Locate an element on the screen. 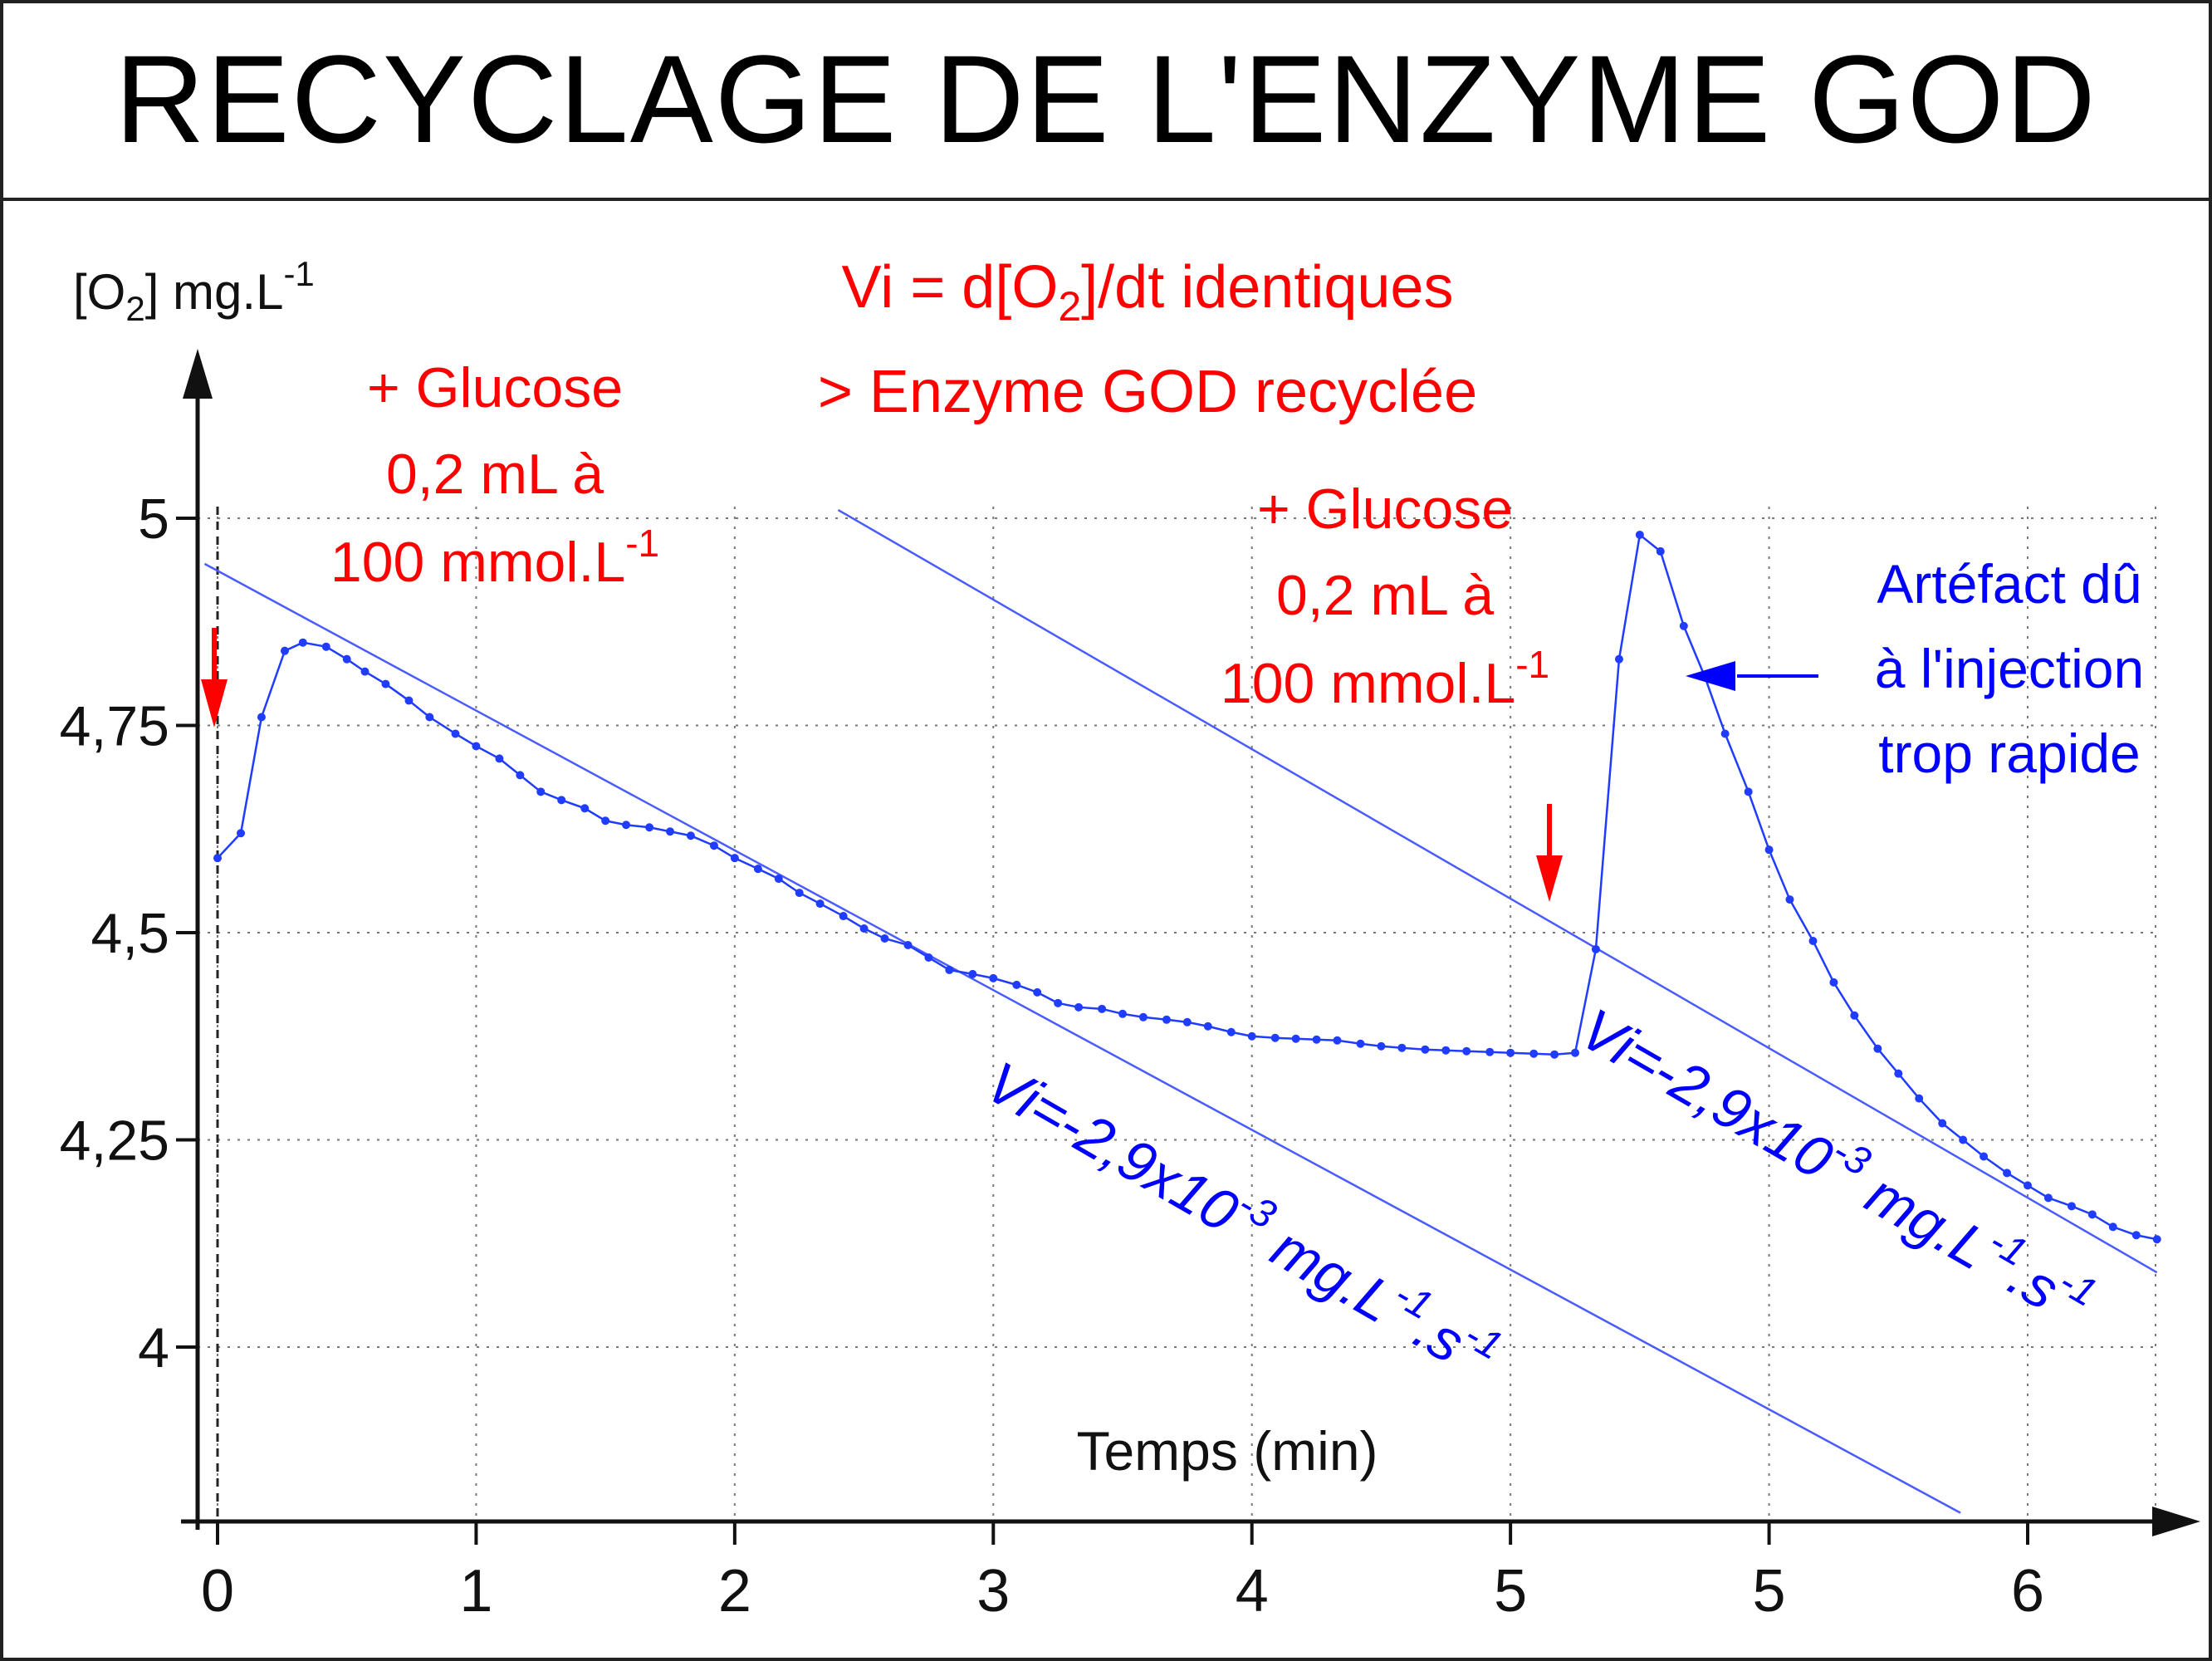 This screenshot has height=1661, width=2212. y-axis-arrow is located at coordinates (198, 374).